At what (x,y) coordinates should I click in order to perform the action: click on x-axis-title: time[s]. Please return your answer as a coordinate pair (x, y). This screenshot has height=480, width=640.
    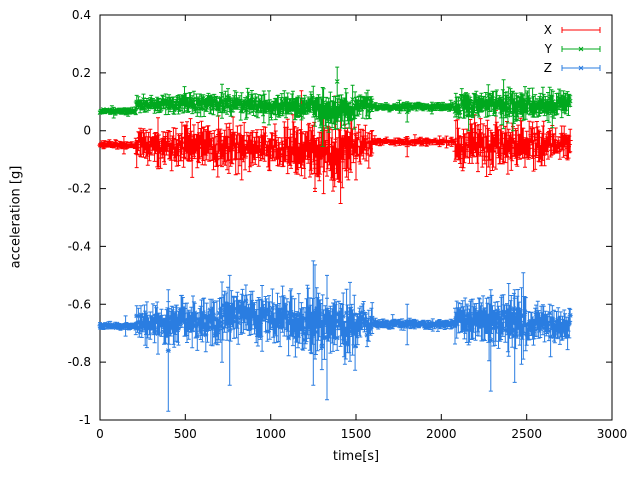
    Looking at the image, I should click on (356, 456).